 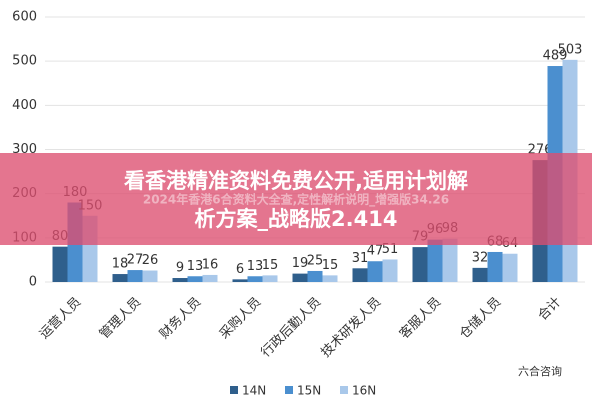 I want to click on x-tick-label: 财务人员, so click(x=180, y=318).